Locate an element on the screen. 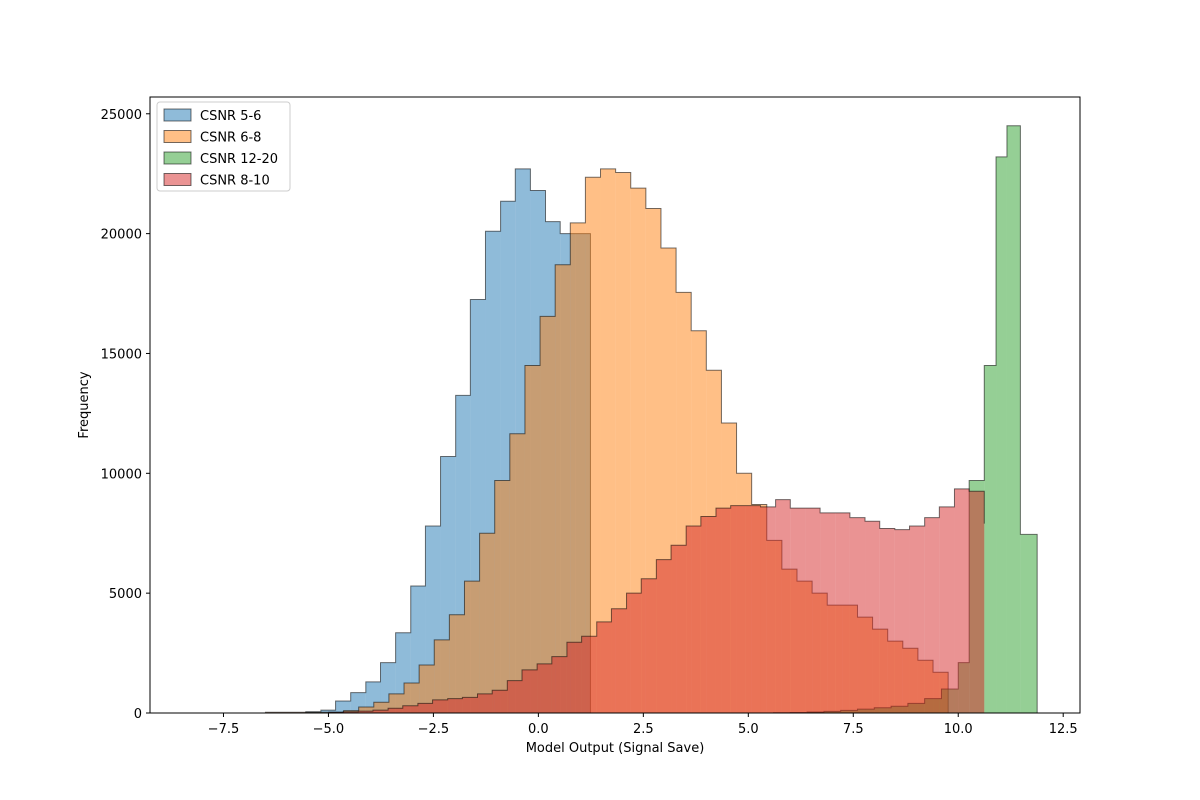  y-tick-label: 5000 is located at coordinates (125, 594).